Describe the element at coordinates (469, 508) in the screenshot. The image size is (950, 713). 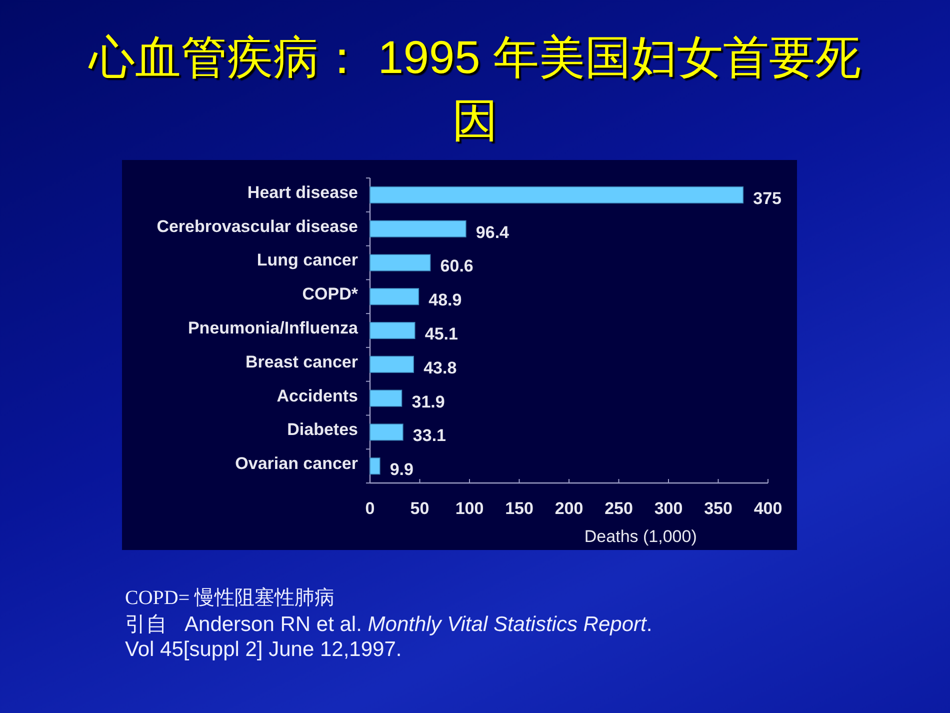
I see `x-tick-label: 100` at that location.